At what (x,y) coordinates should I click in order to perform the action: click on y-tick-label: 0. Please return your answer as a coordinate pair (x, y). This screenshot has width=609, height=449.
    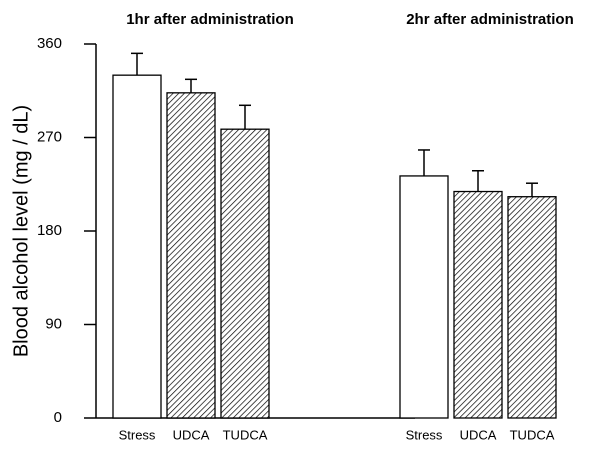
    Looking at the image, I should click on (58, 417).